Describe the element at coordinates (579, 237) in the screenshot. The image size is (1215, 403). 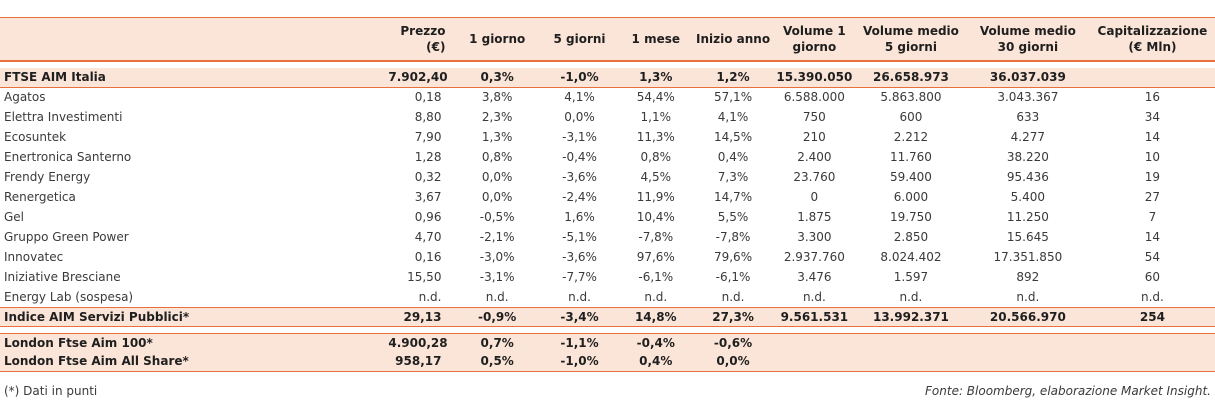
I see `cell-5-giorni: -5,1%` at that location.